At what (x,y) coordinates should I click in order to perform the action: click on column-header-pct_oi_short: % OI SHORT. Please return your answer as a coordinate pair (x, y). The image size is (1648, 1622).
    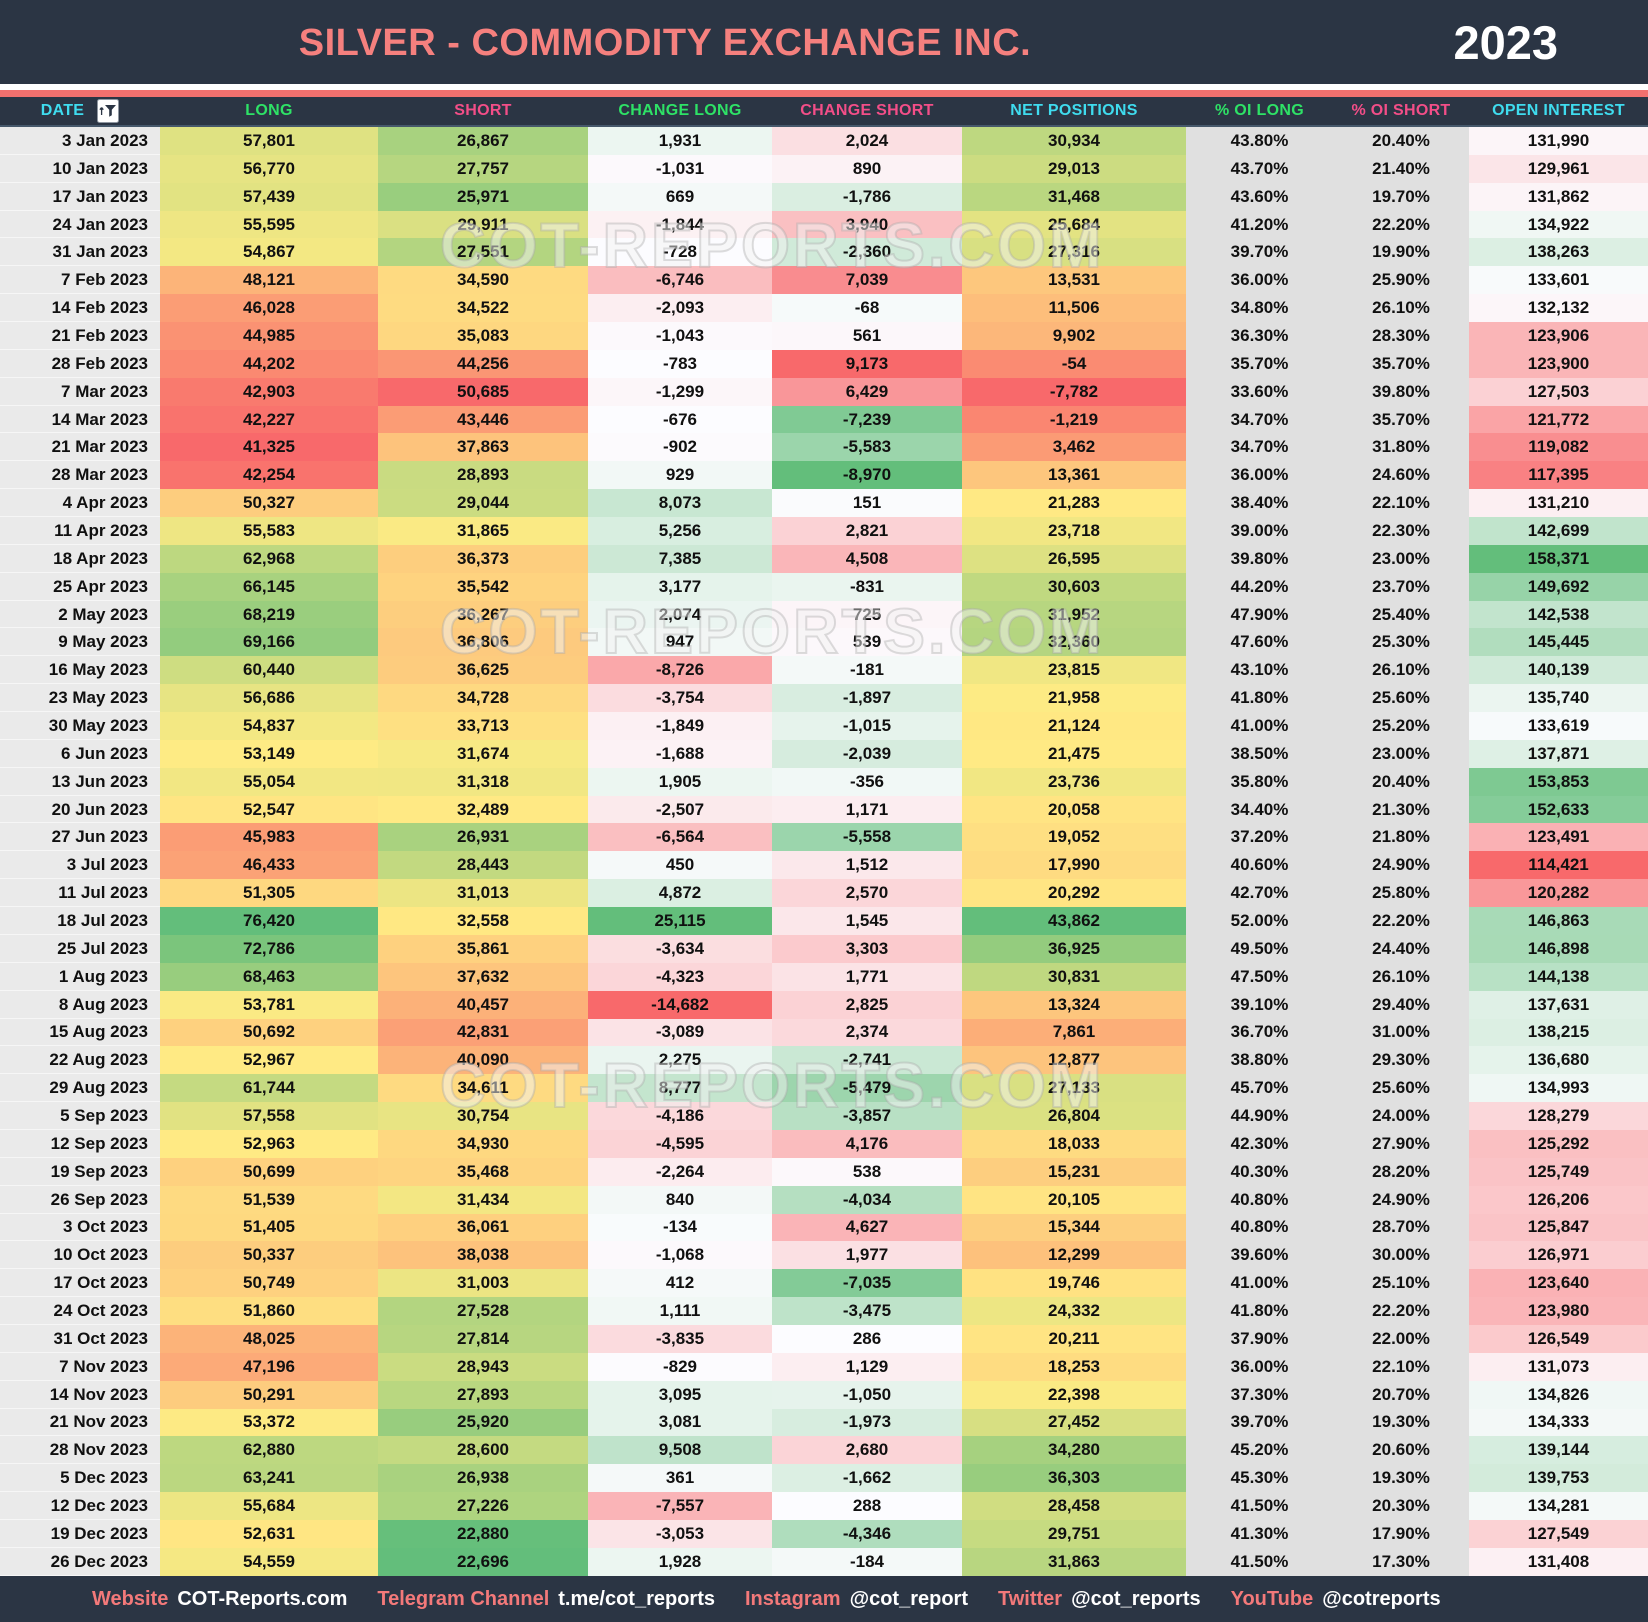
    Looking at the image, I should click on (1401, 111).